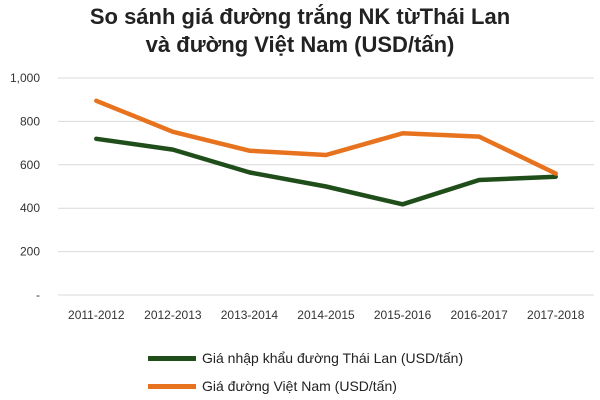 The width and height of the screenshot is (600, 400). Describe the element at coordinates (556, 315) in the screenshot. I see `x-tick-label: 2017-2018` at that location.